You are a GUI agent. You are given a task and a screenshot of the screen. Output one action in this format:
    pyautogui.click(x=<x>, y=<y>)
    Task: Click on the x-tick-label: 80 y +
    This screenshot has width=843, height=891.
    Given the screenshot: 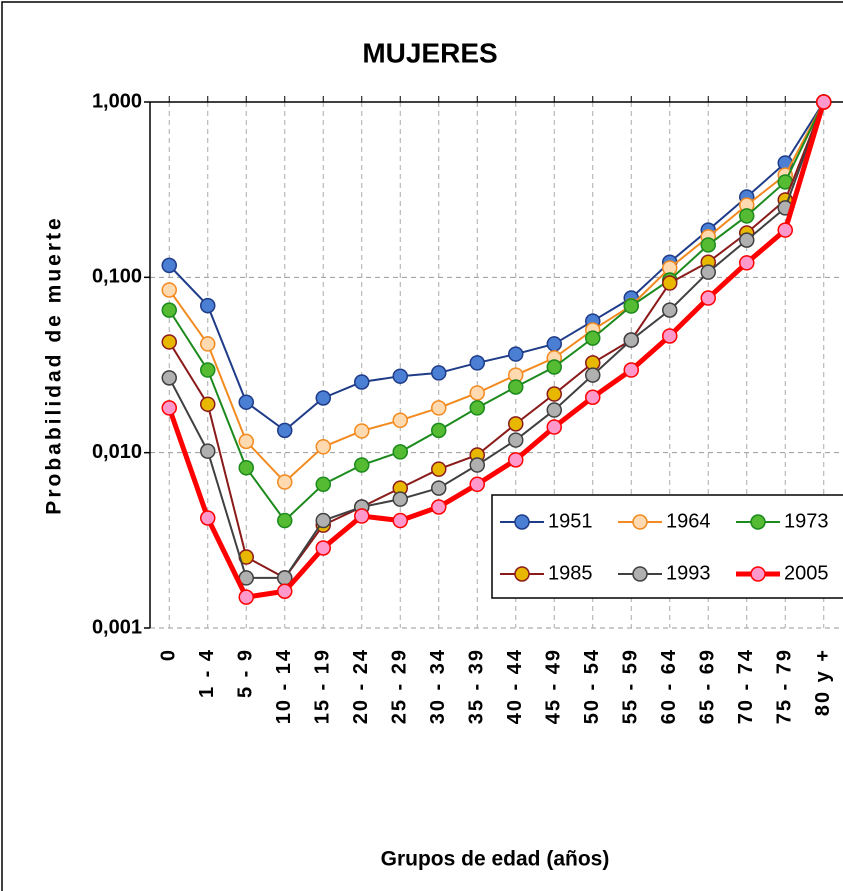 What is the action you would take?
    pyautogui.click(x=823, y=682)
    